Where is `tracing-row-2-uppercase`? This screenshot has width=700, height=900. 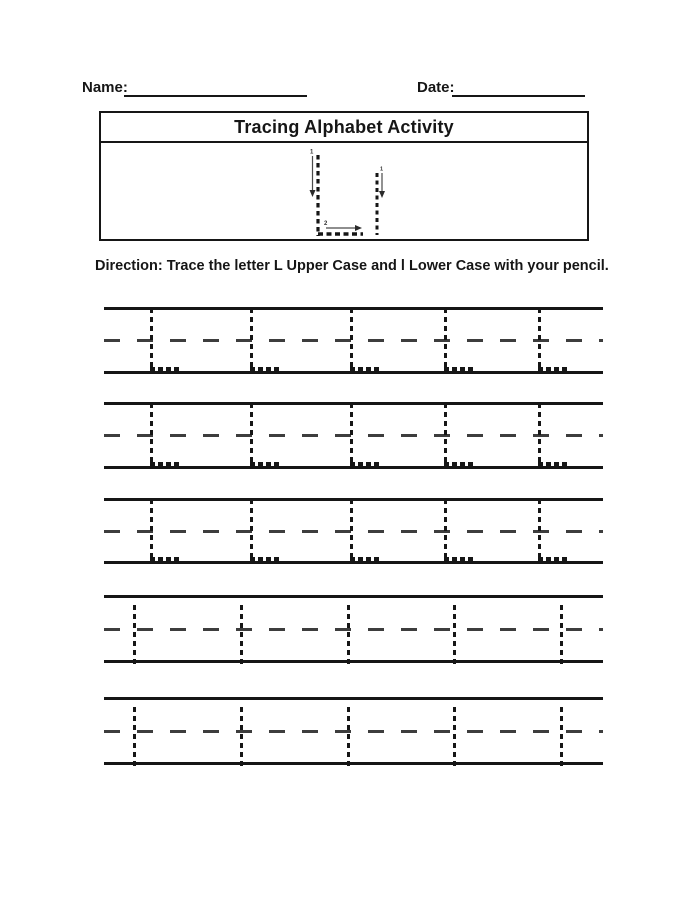 tracing-row-2-uppercase is located at coordinates (353, 435).